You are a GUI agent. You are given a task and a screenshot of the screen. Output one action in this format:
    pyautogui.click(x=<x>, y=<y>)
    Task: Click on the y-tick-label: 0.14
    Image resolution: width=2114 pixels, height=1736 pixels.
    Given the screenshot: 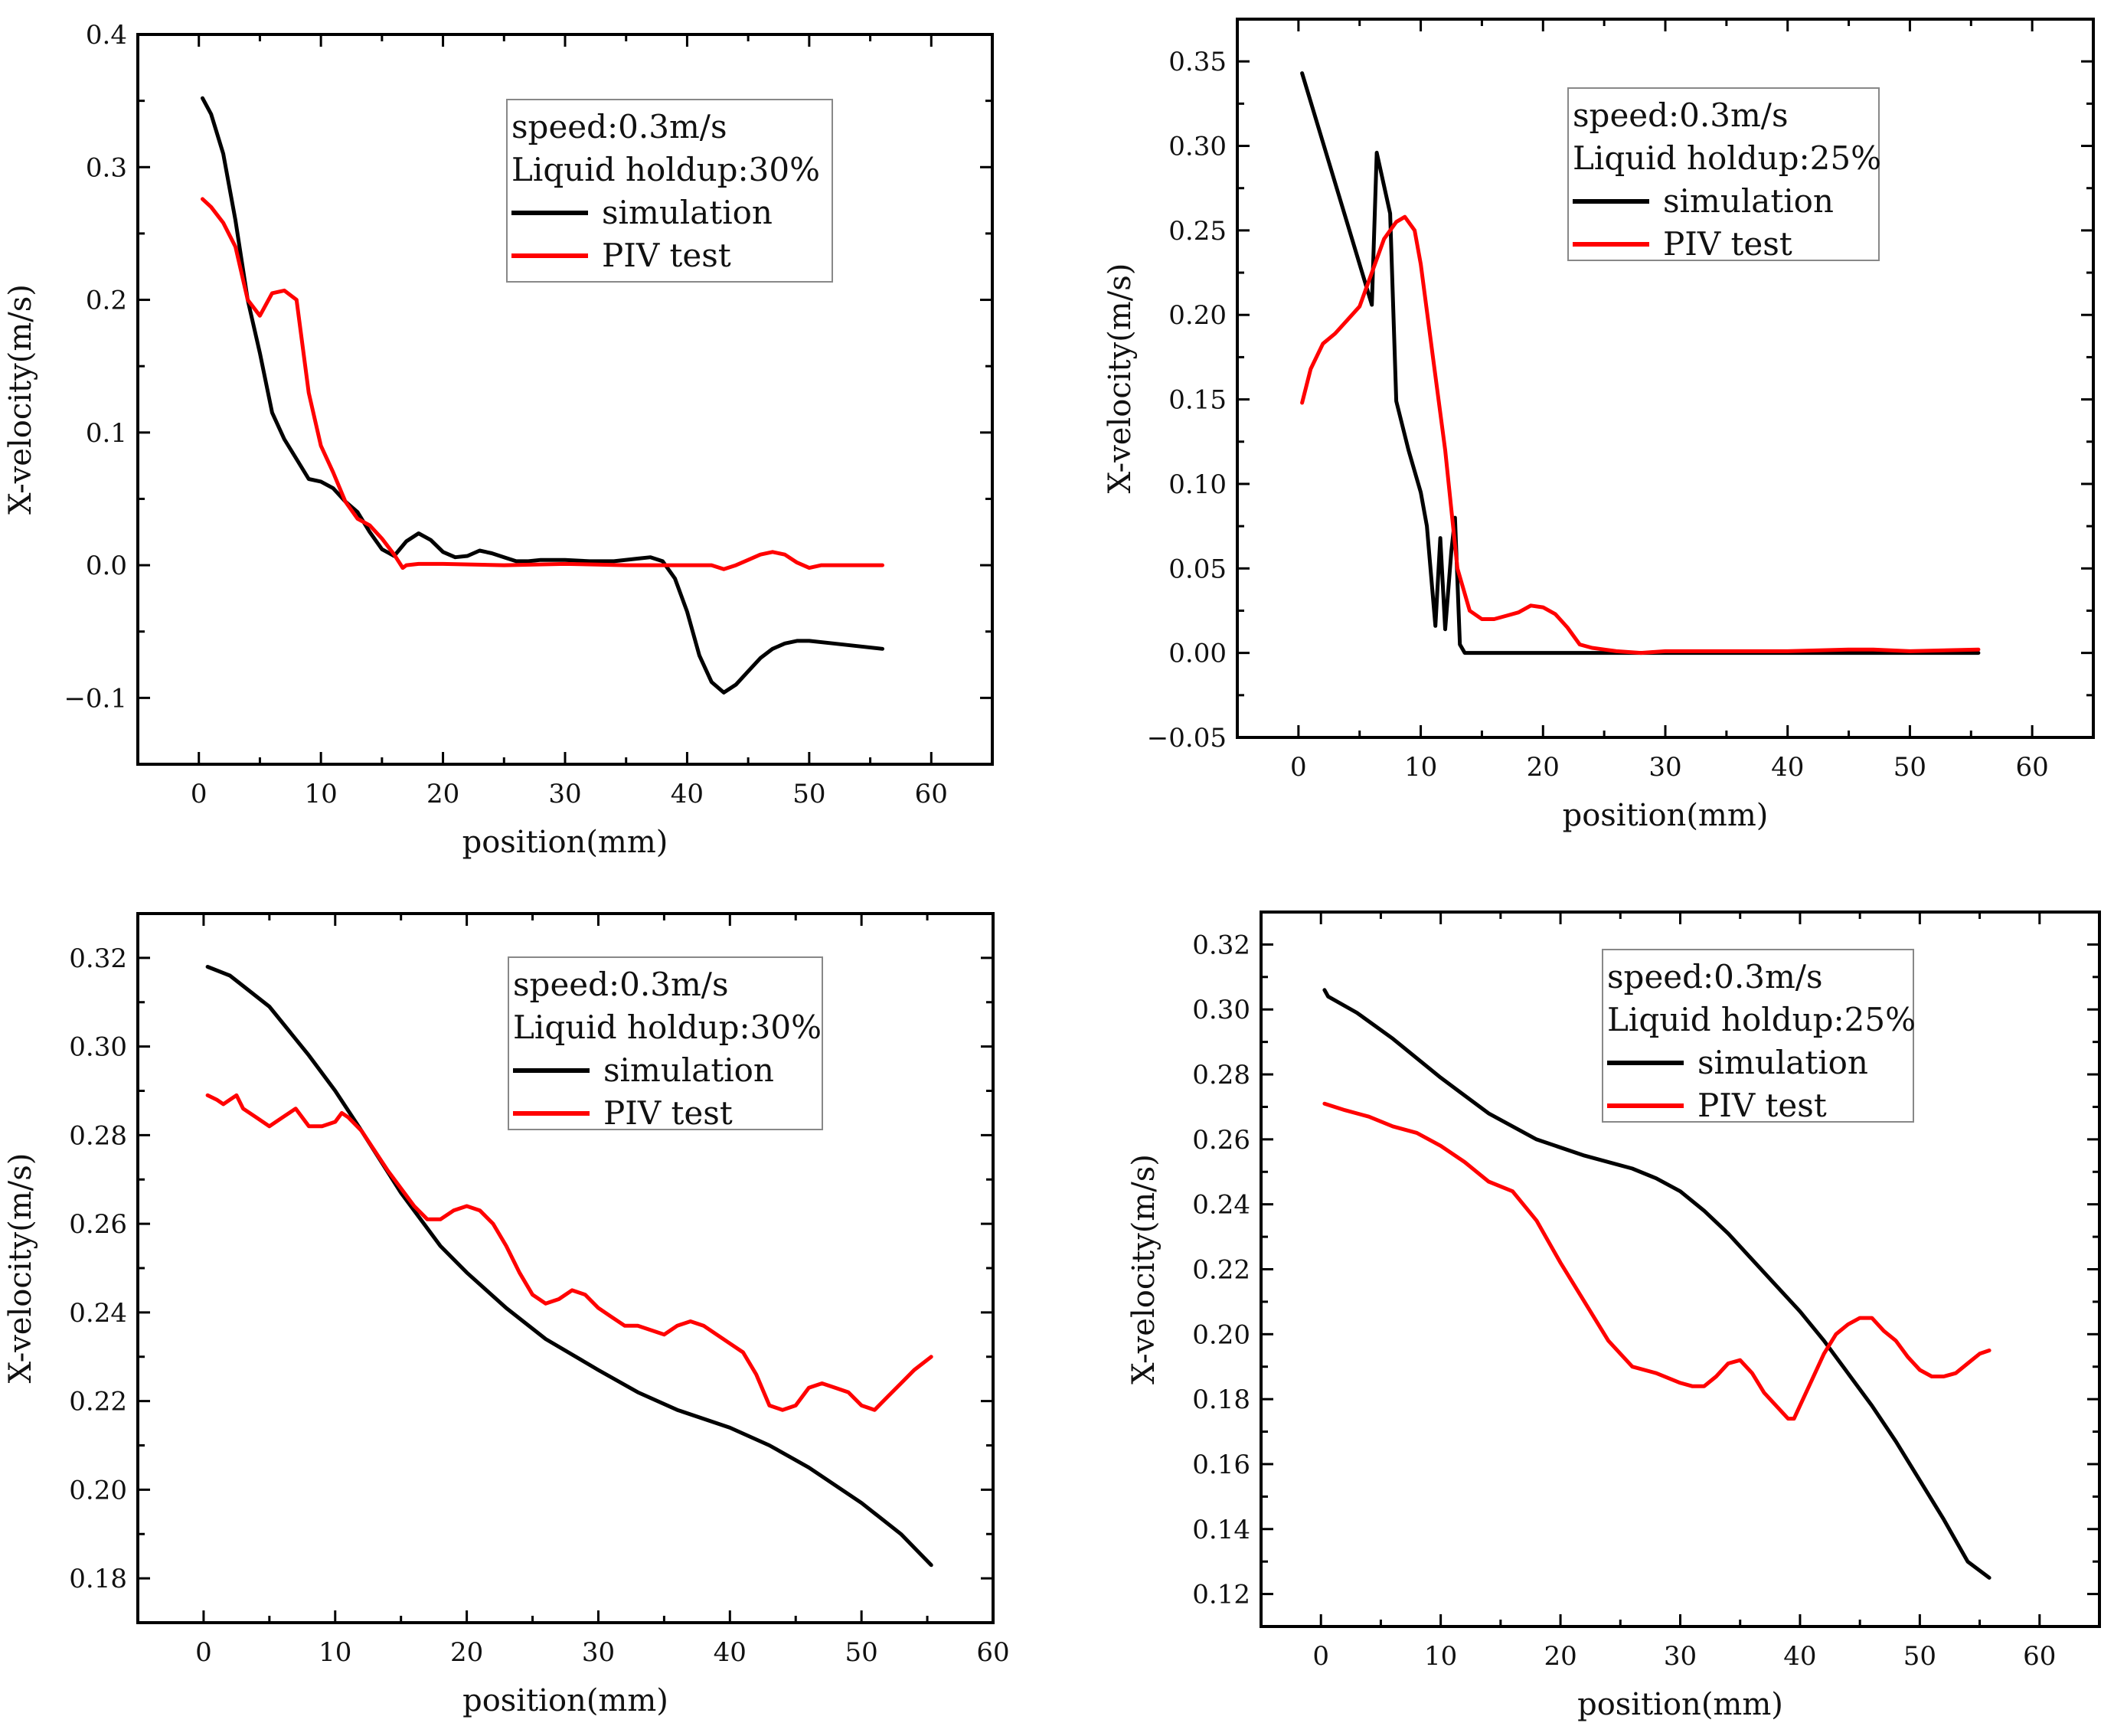 What is the action you would take?
    pyautogui.click(x=1221, y=1530)
    